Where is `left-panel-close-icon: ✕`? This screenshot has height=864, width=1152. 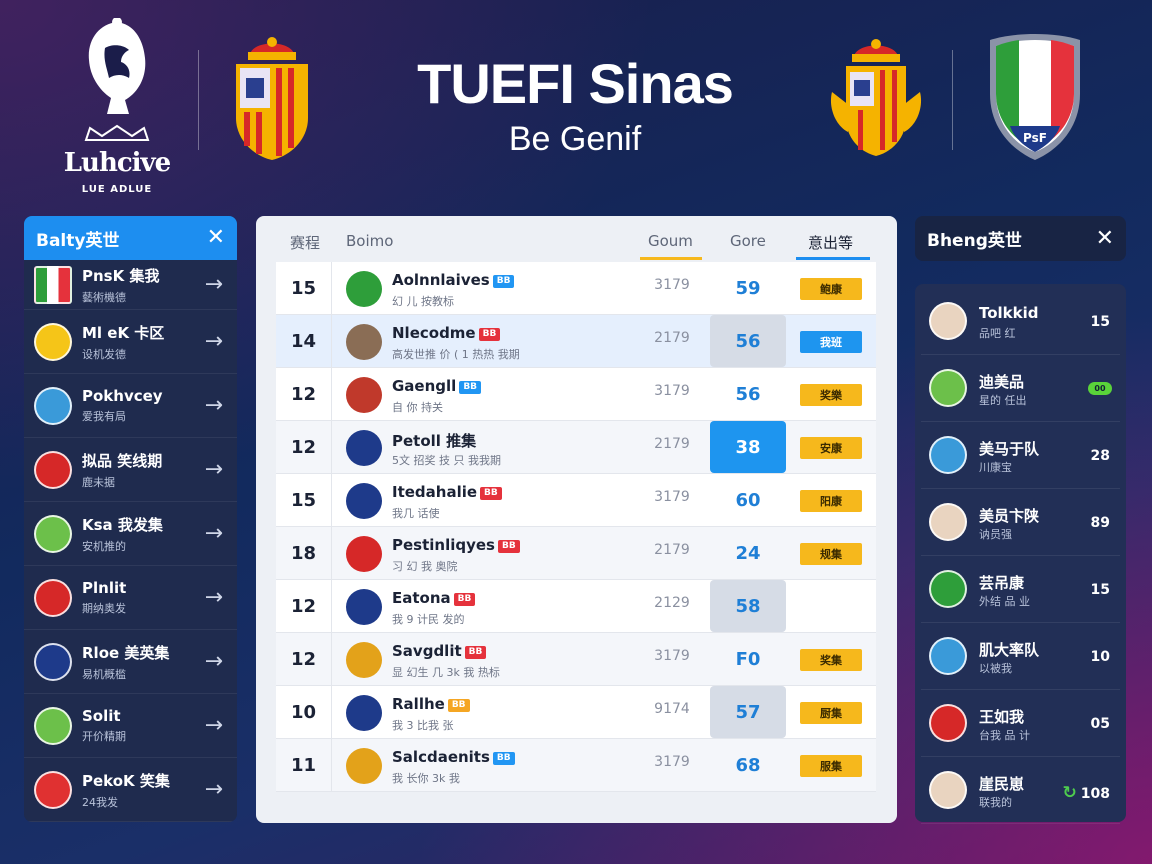 left-panel-close-icon: ✕ is located at coordinates (215, 237).